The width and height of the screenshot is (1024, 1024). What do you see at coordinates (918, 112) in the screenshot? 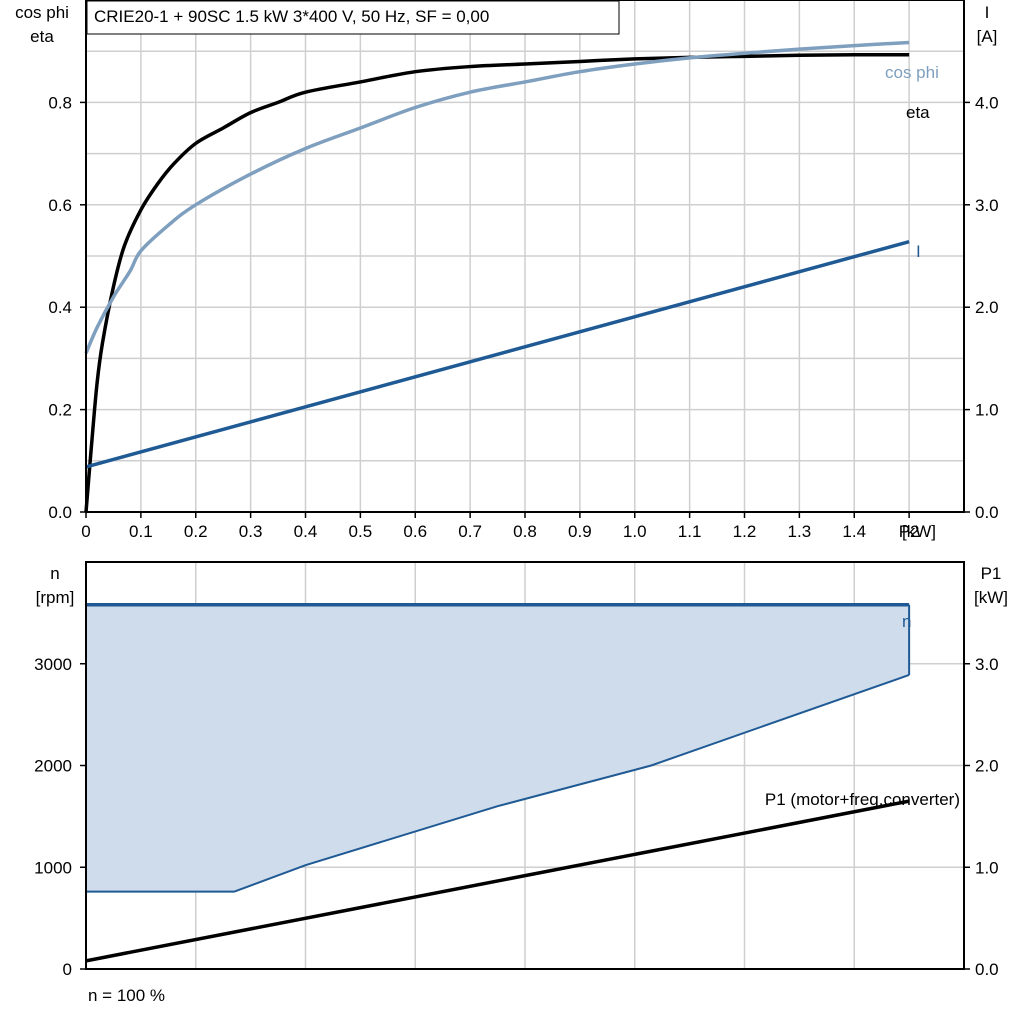
I see `label-eta: eta` at bounding box center [918, 112].